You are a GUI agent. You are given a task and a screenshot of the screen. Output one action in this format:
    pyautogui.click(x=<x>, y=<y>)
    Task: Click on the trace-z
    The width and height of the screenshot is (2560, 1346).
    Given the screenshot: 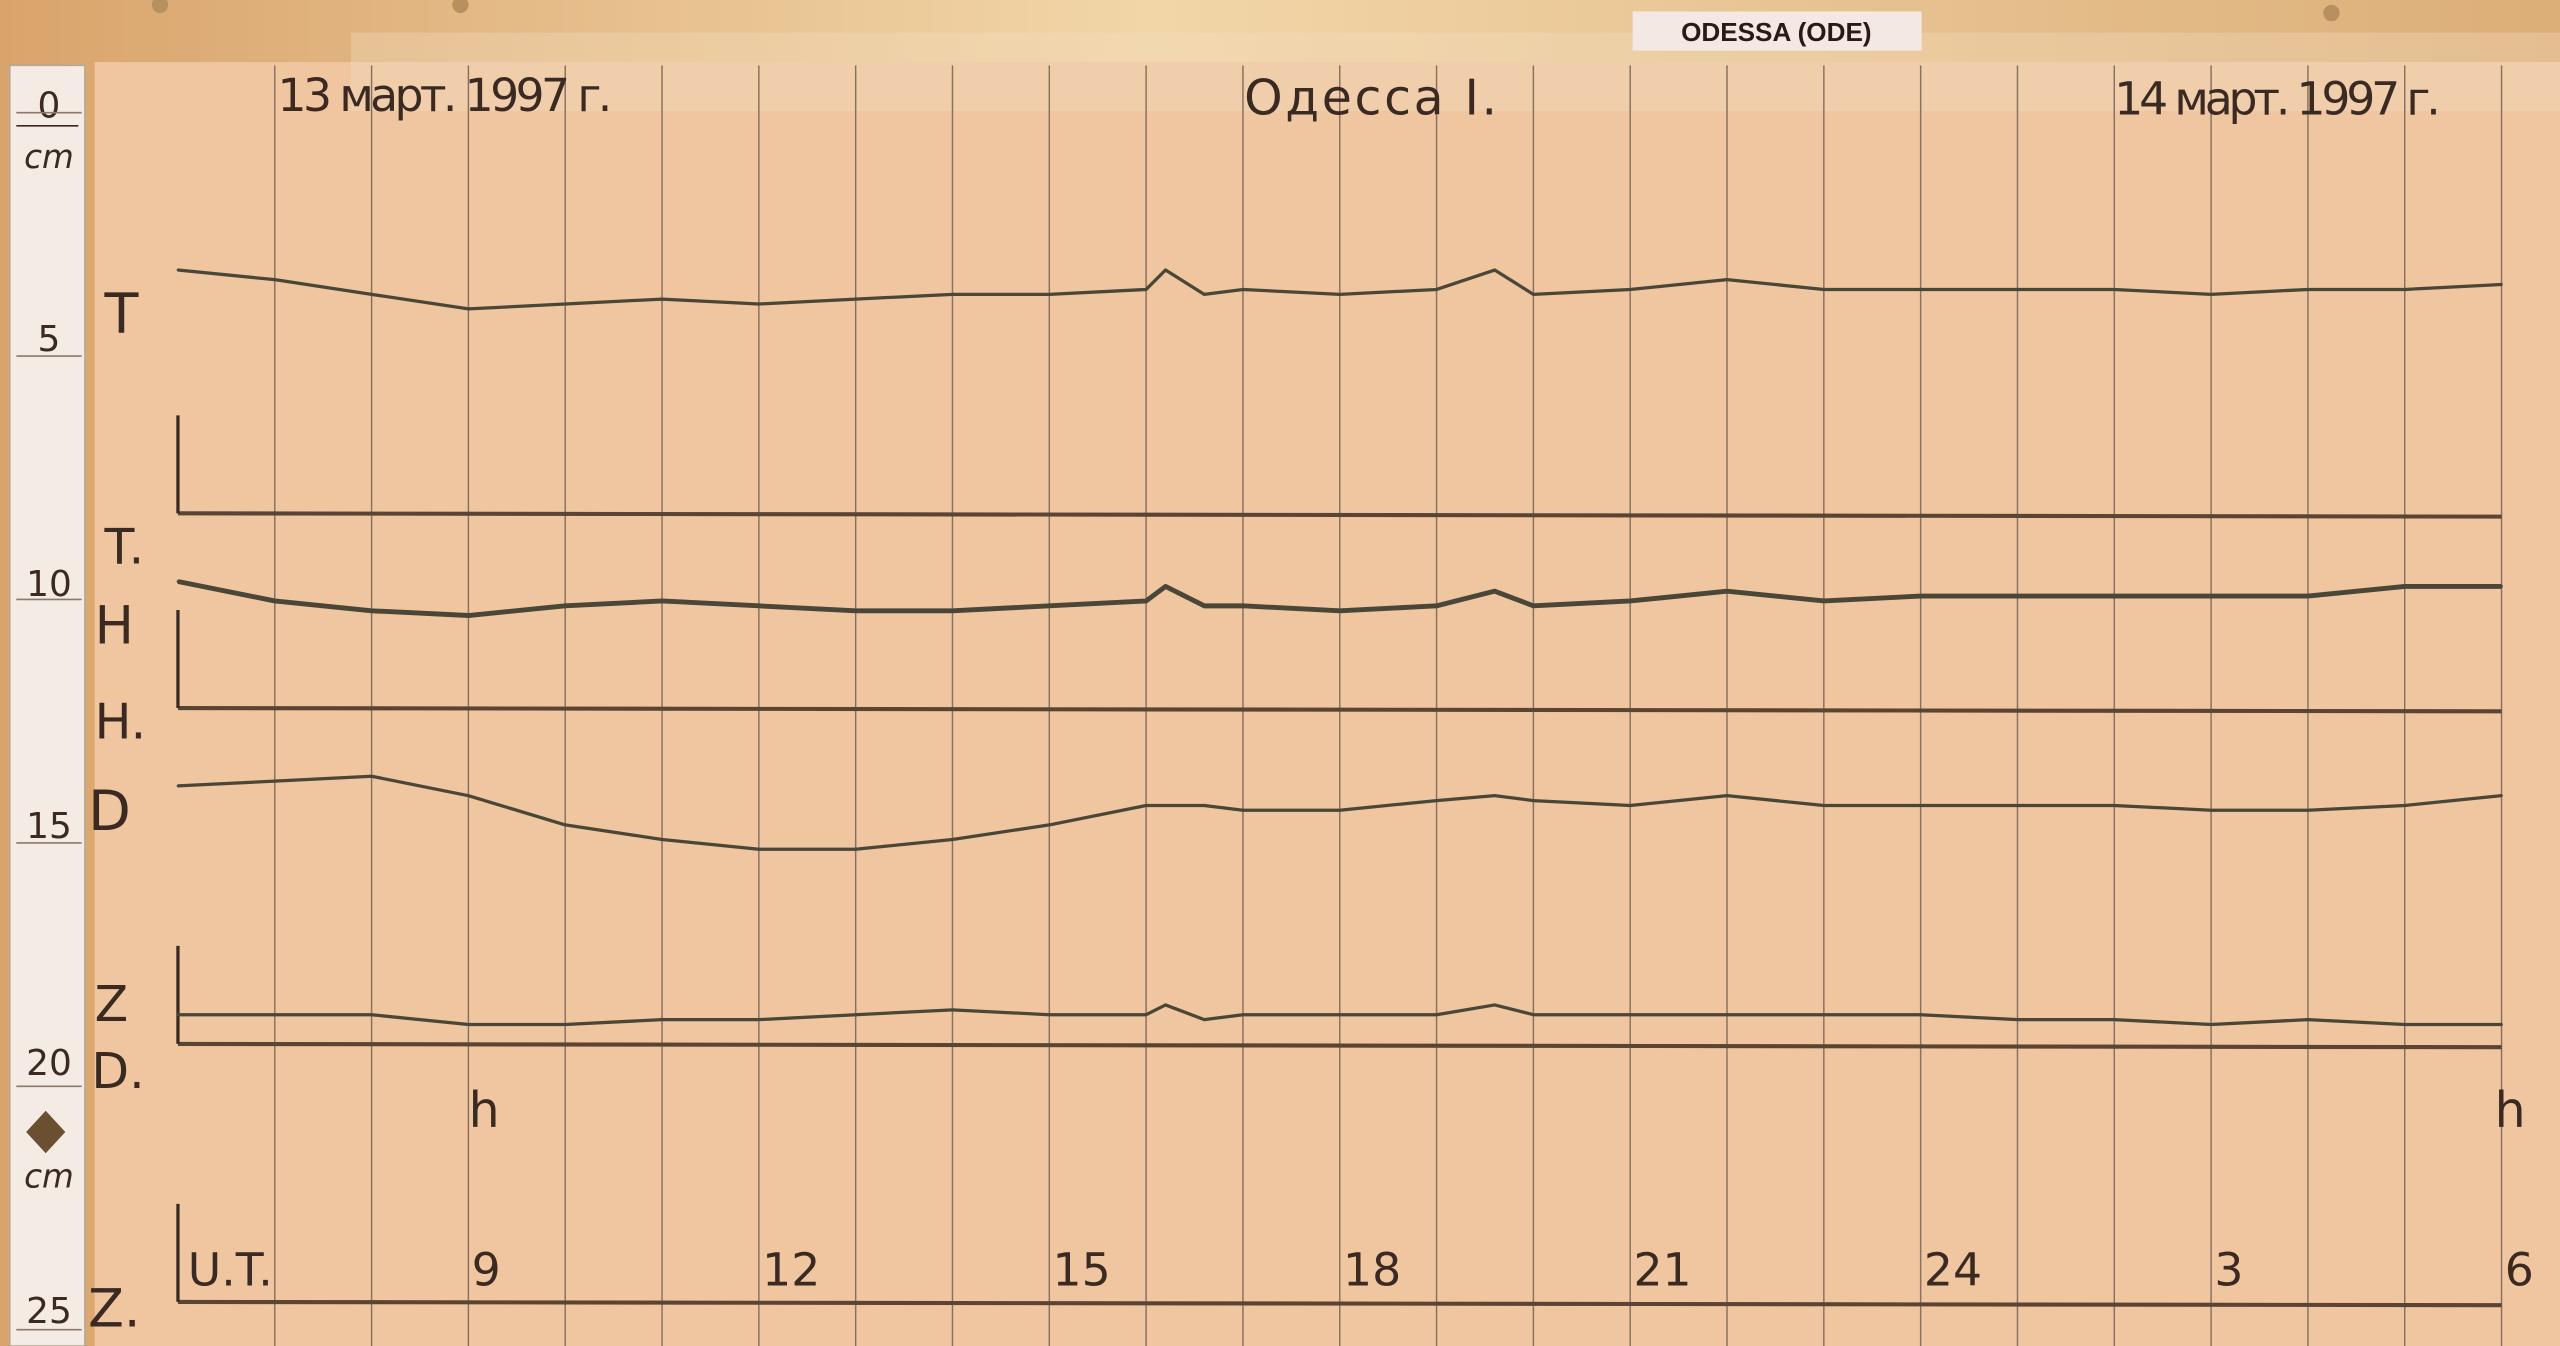 What is the action you would take?
    pyautogui.click(x=1339, y=1015)
    